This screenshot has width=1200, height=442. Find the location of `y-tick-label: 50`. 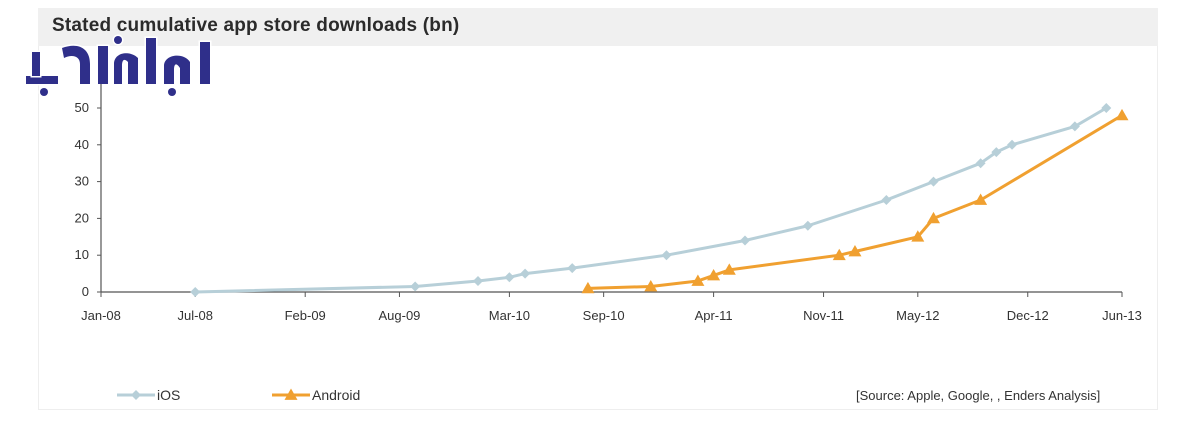

y-tick-label: 50 is located at coordinates (82, 107).